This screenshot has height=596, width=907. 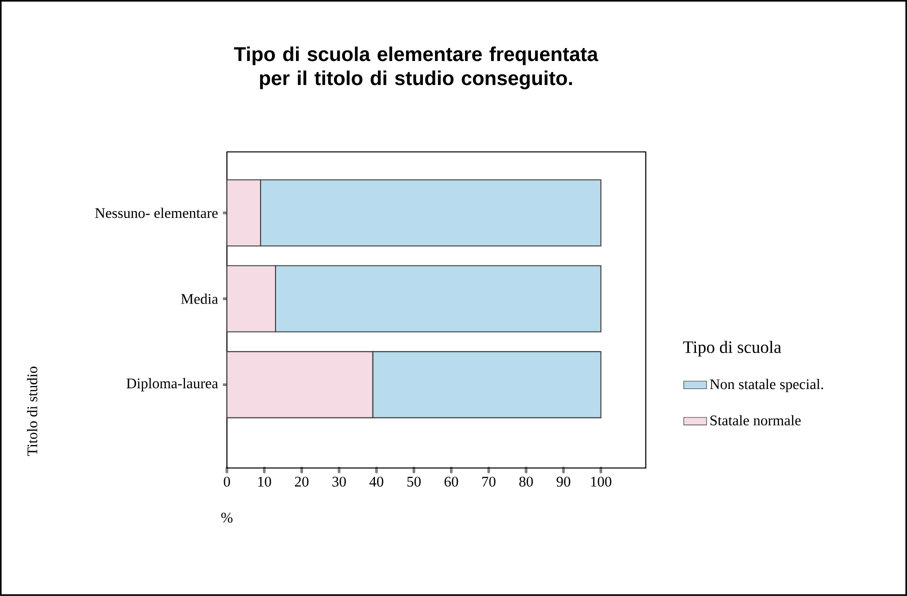 What do you see at coordinates (755, 420) in the screenshot?
I see `legend-label: Statale normale` at bounding box center [755, 420].